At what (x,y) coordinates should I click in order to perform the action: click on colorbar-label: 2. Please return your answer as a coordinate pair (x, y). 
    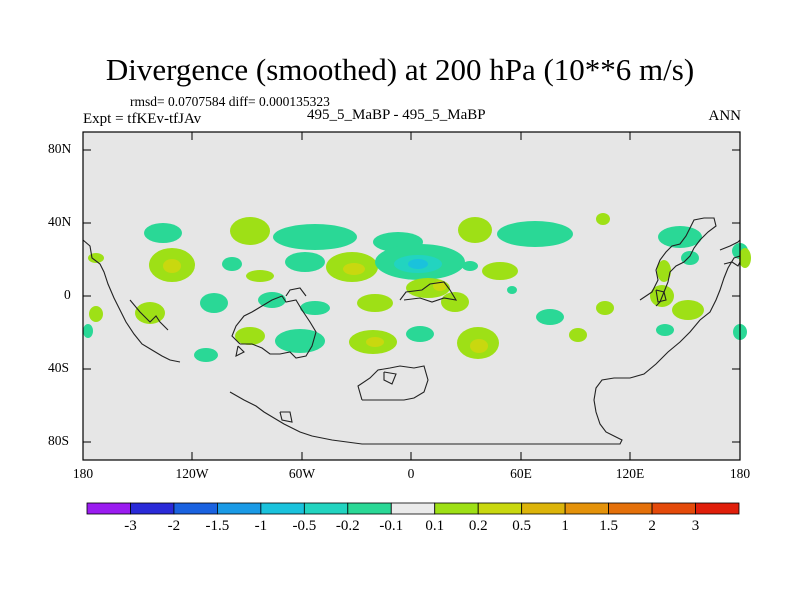
    Looking at the image, I should click on (652, 526).